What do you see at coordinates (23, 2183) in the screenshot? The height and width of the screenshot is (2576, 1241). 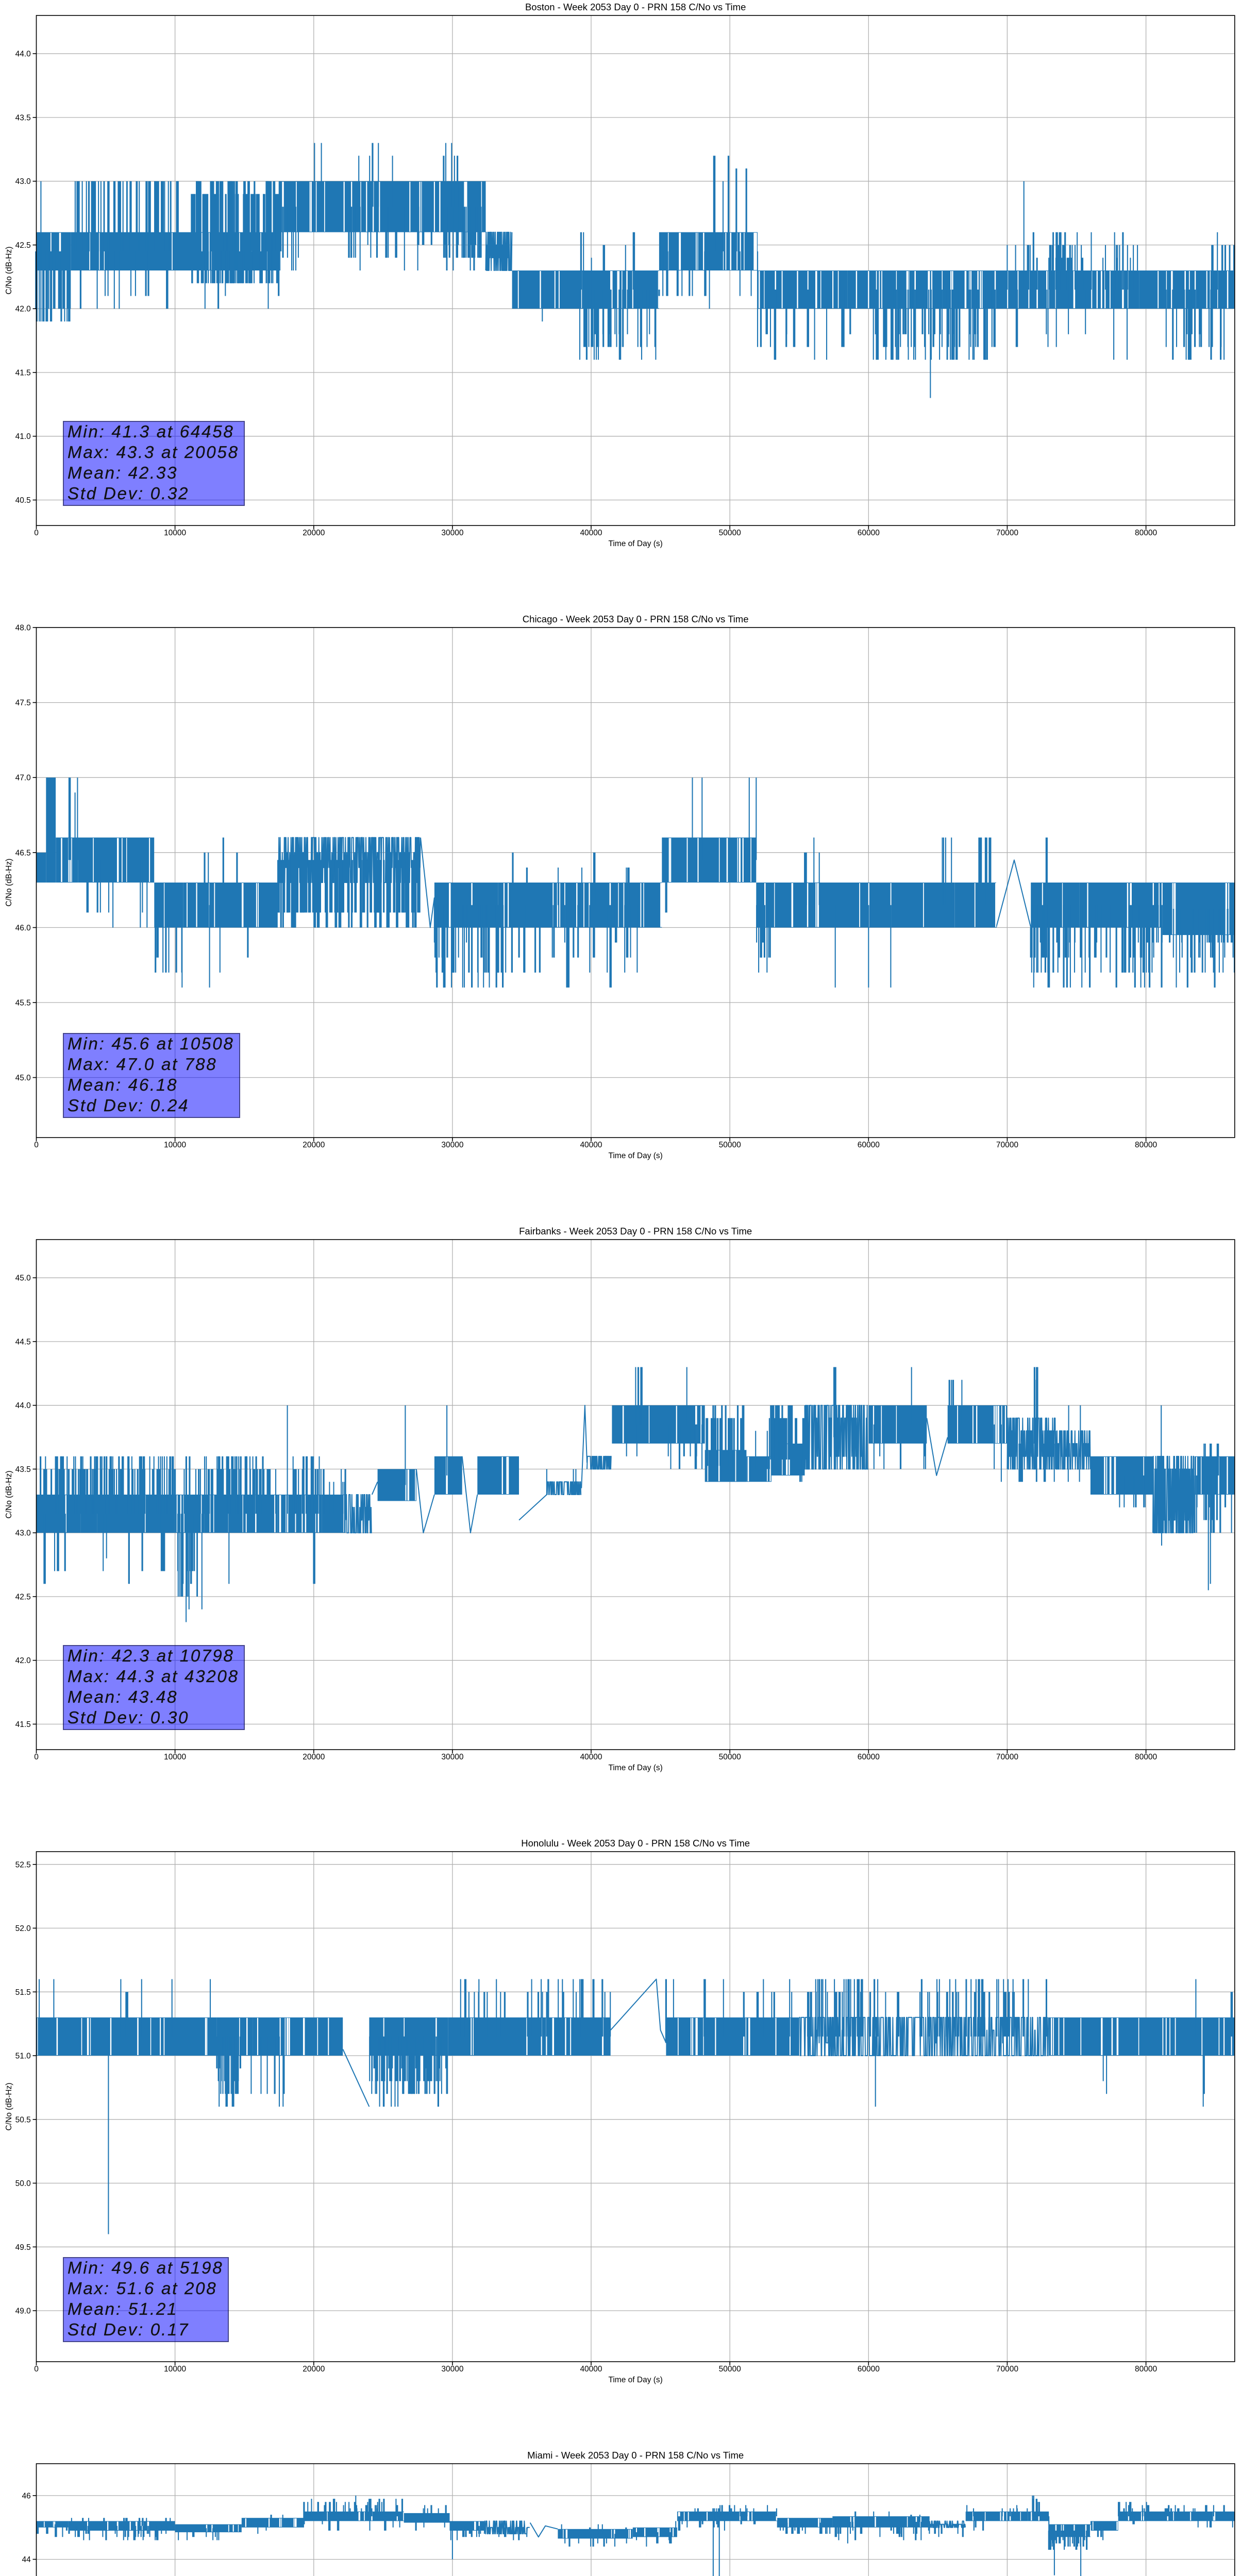 I see `svg-text: 50.0` at bounding box center [23, 2183].